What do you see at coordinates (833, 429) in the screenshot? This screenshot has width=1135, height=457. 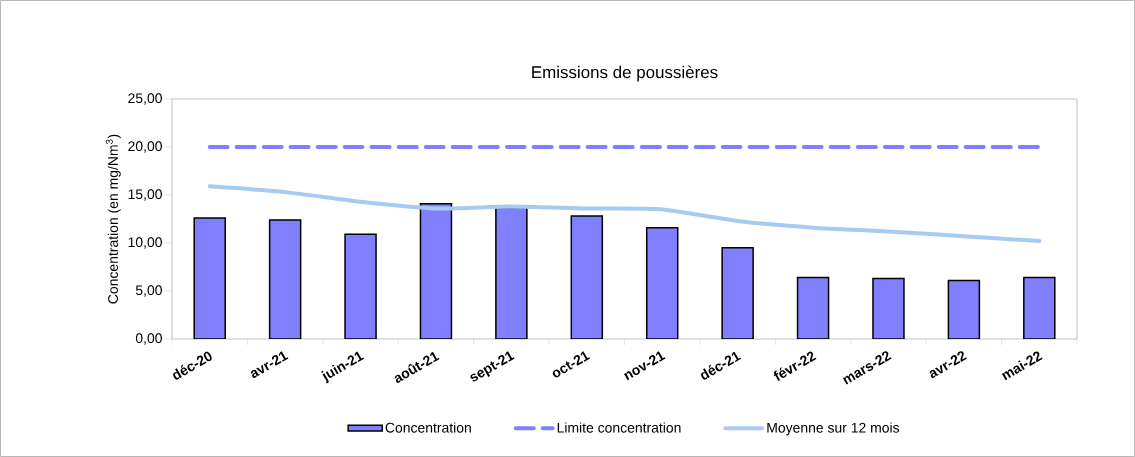 I see `legend-label: Moyenne sur 12 mois` at bounding box center [833, 429].